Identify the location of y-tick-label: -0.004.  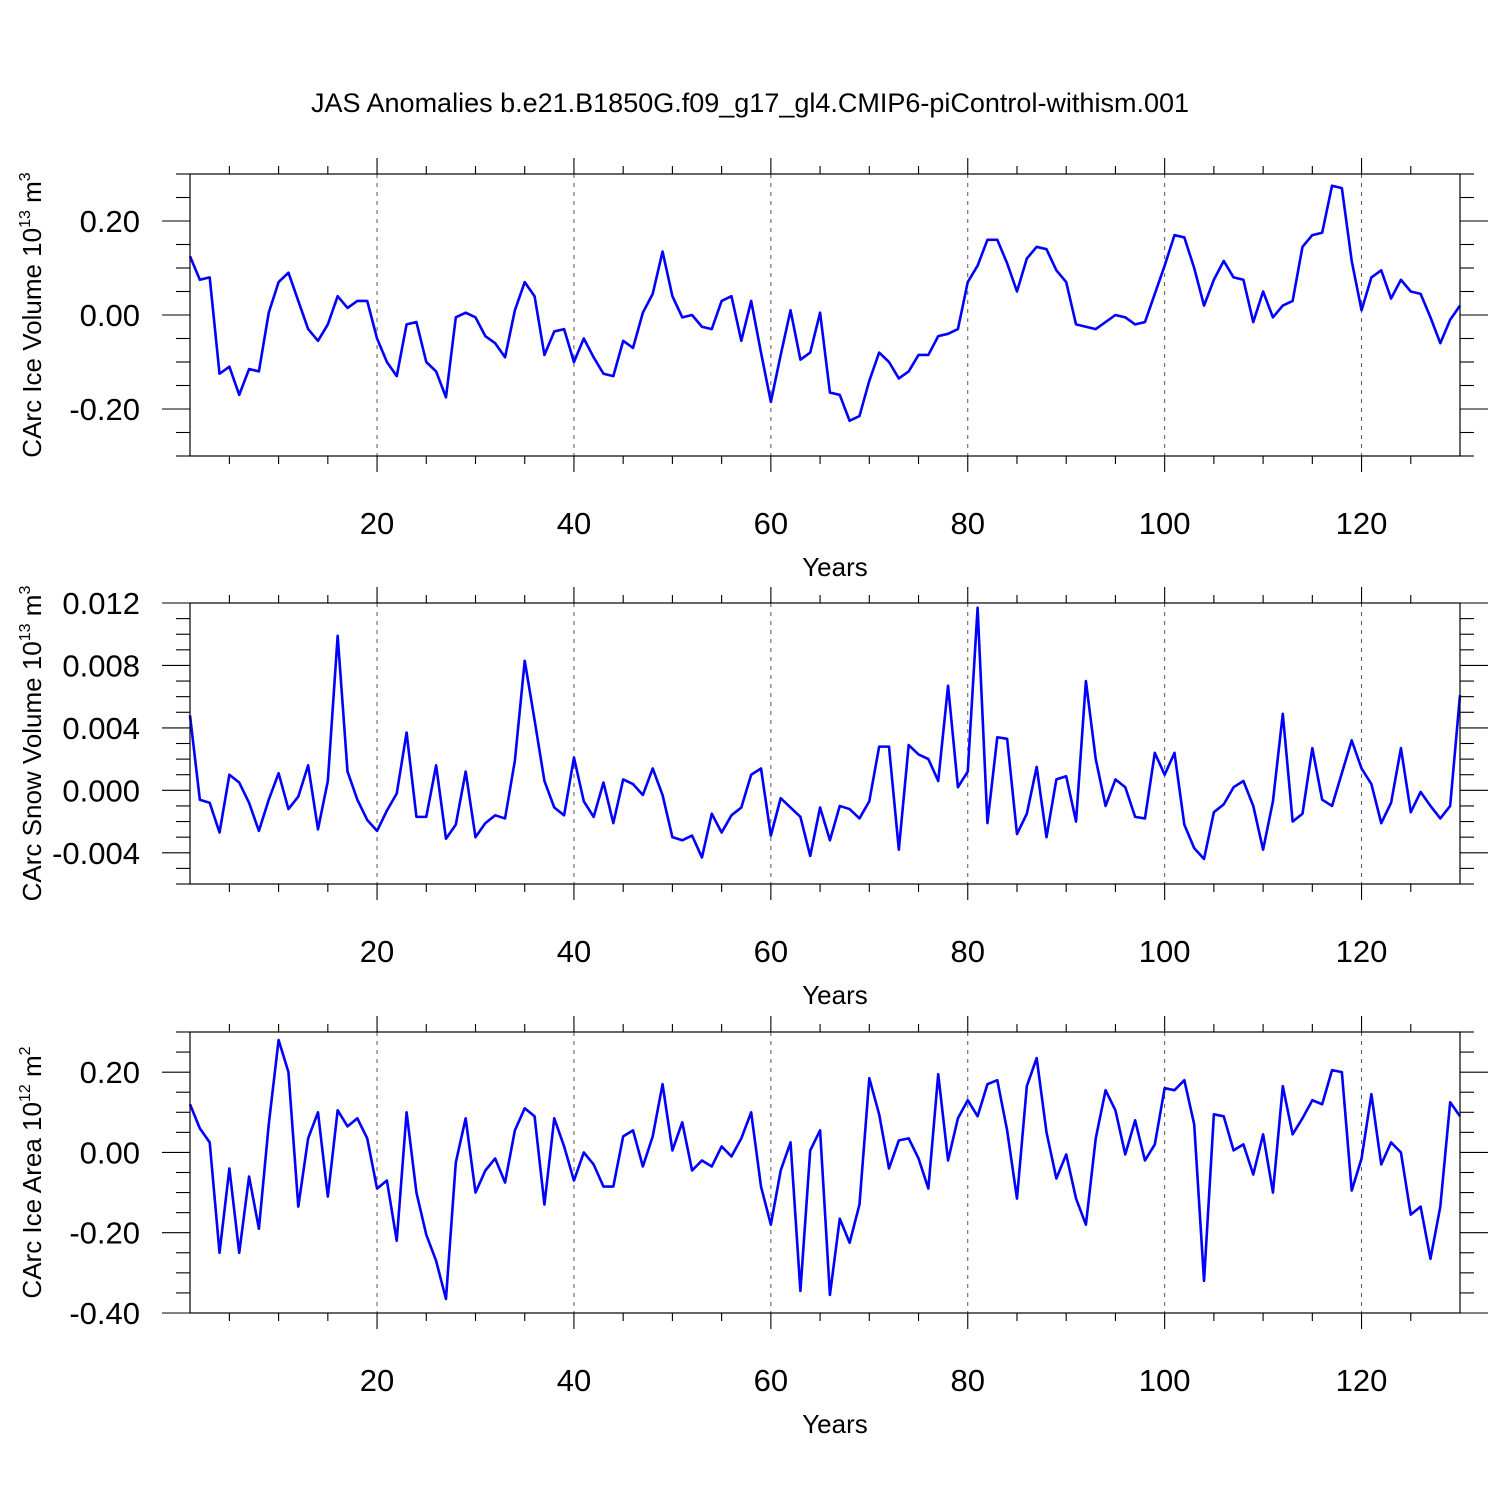
(96, 853).